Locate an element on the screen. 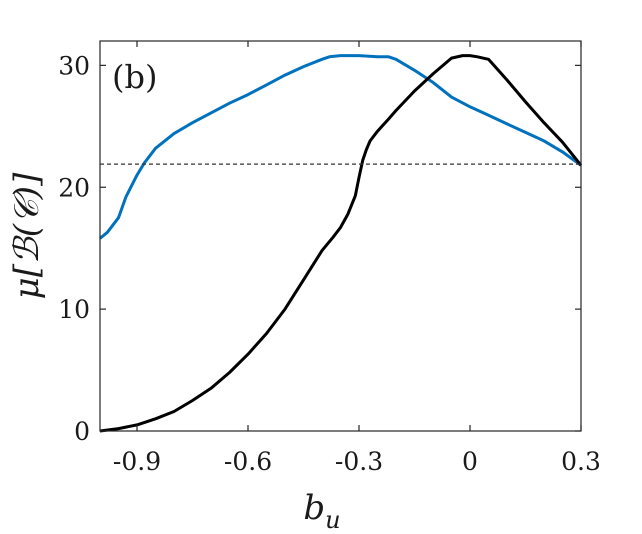 Image resolution: width=642 pixels, height=534 pixels. x-tick-label: 0.3 is located at coordinates (581, 461).